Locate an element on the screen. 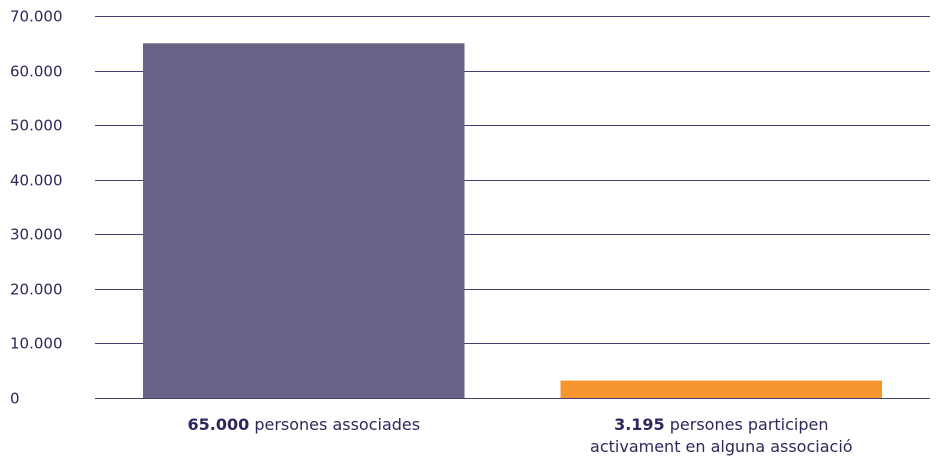 This screenshot has height=457, width=939. y-tick-label: 30.000 is located at coordinates (36, 235).